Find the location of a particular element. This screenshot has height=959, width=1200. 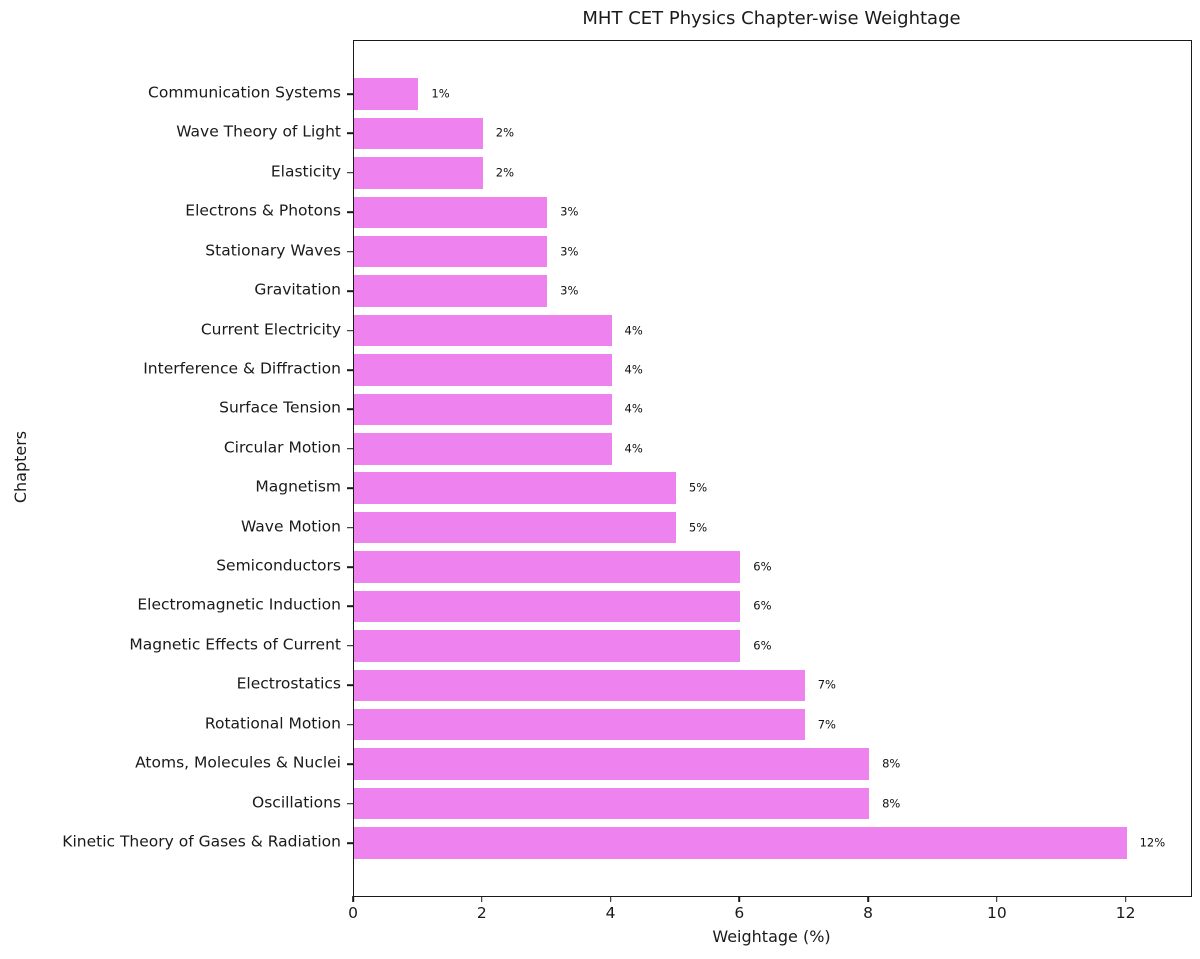

y-tick-label: Rotational Motion is located at coordinates (272, 722).